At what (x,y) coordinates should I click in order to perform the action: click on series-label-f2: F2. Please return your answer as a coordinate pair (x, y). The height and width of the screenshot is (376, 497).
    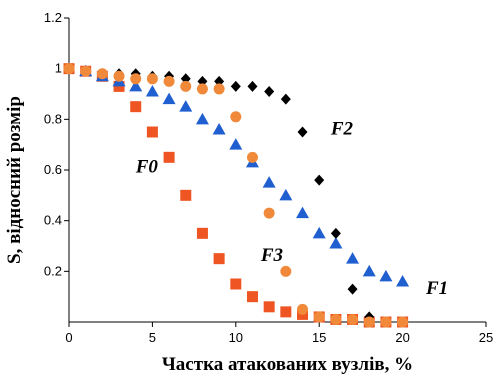
    Looking at the image, I should click on (342, 129).